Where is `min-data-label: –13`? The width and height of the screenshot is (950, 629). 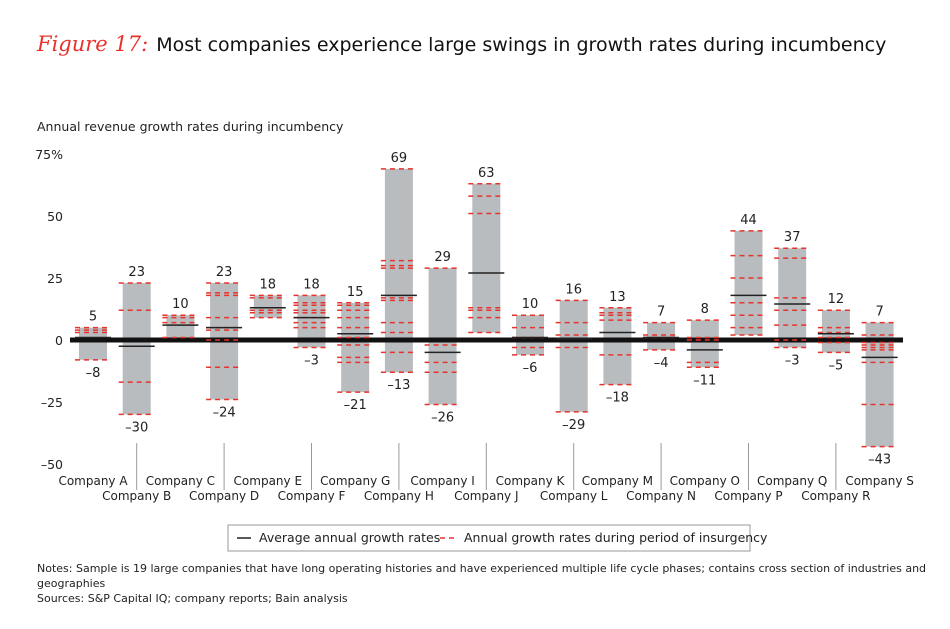
min-data-label: –13 is located at coordinates (398, 385).